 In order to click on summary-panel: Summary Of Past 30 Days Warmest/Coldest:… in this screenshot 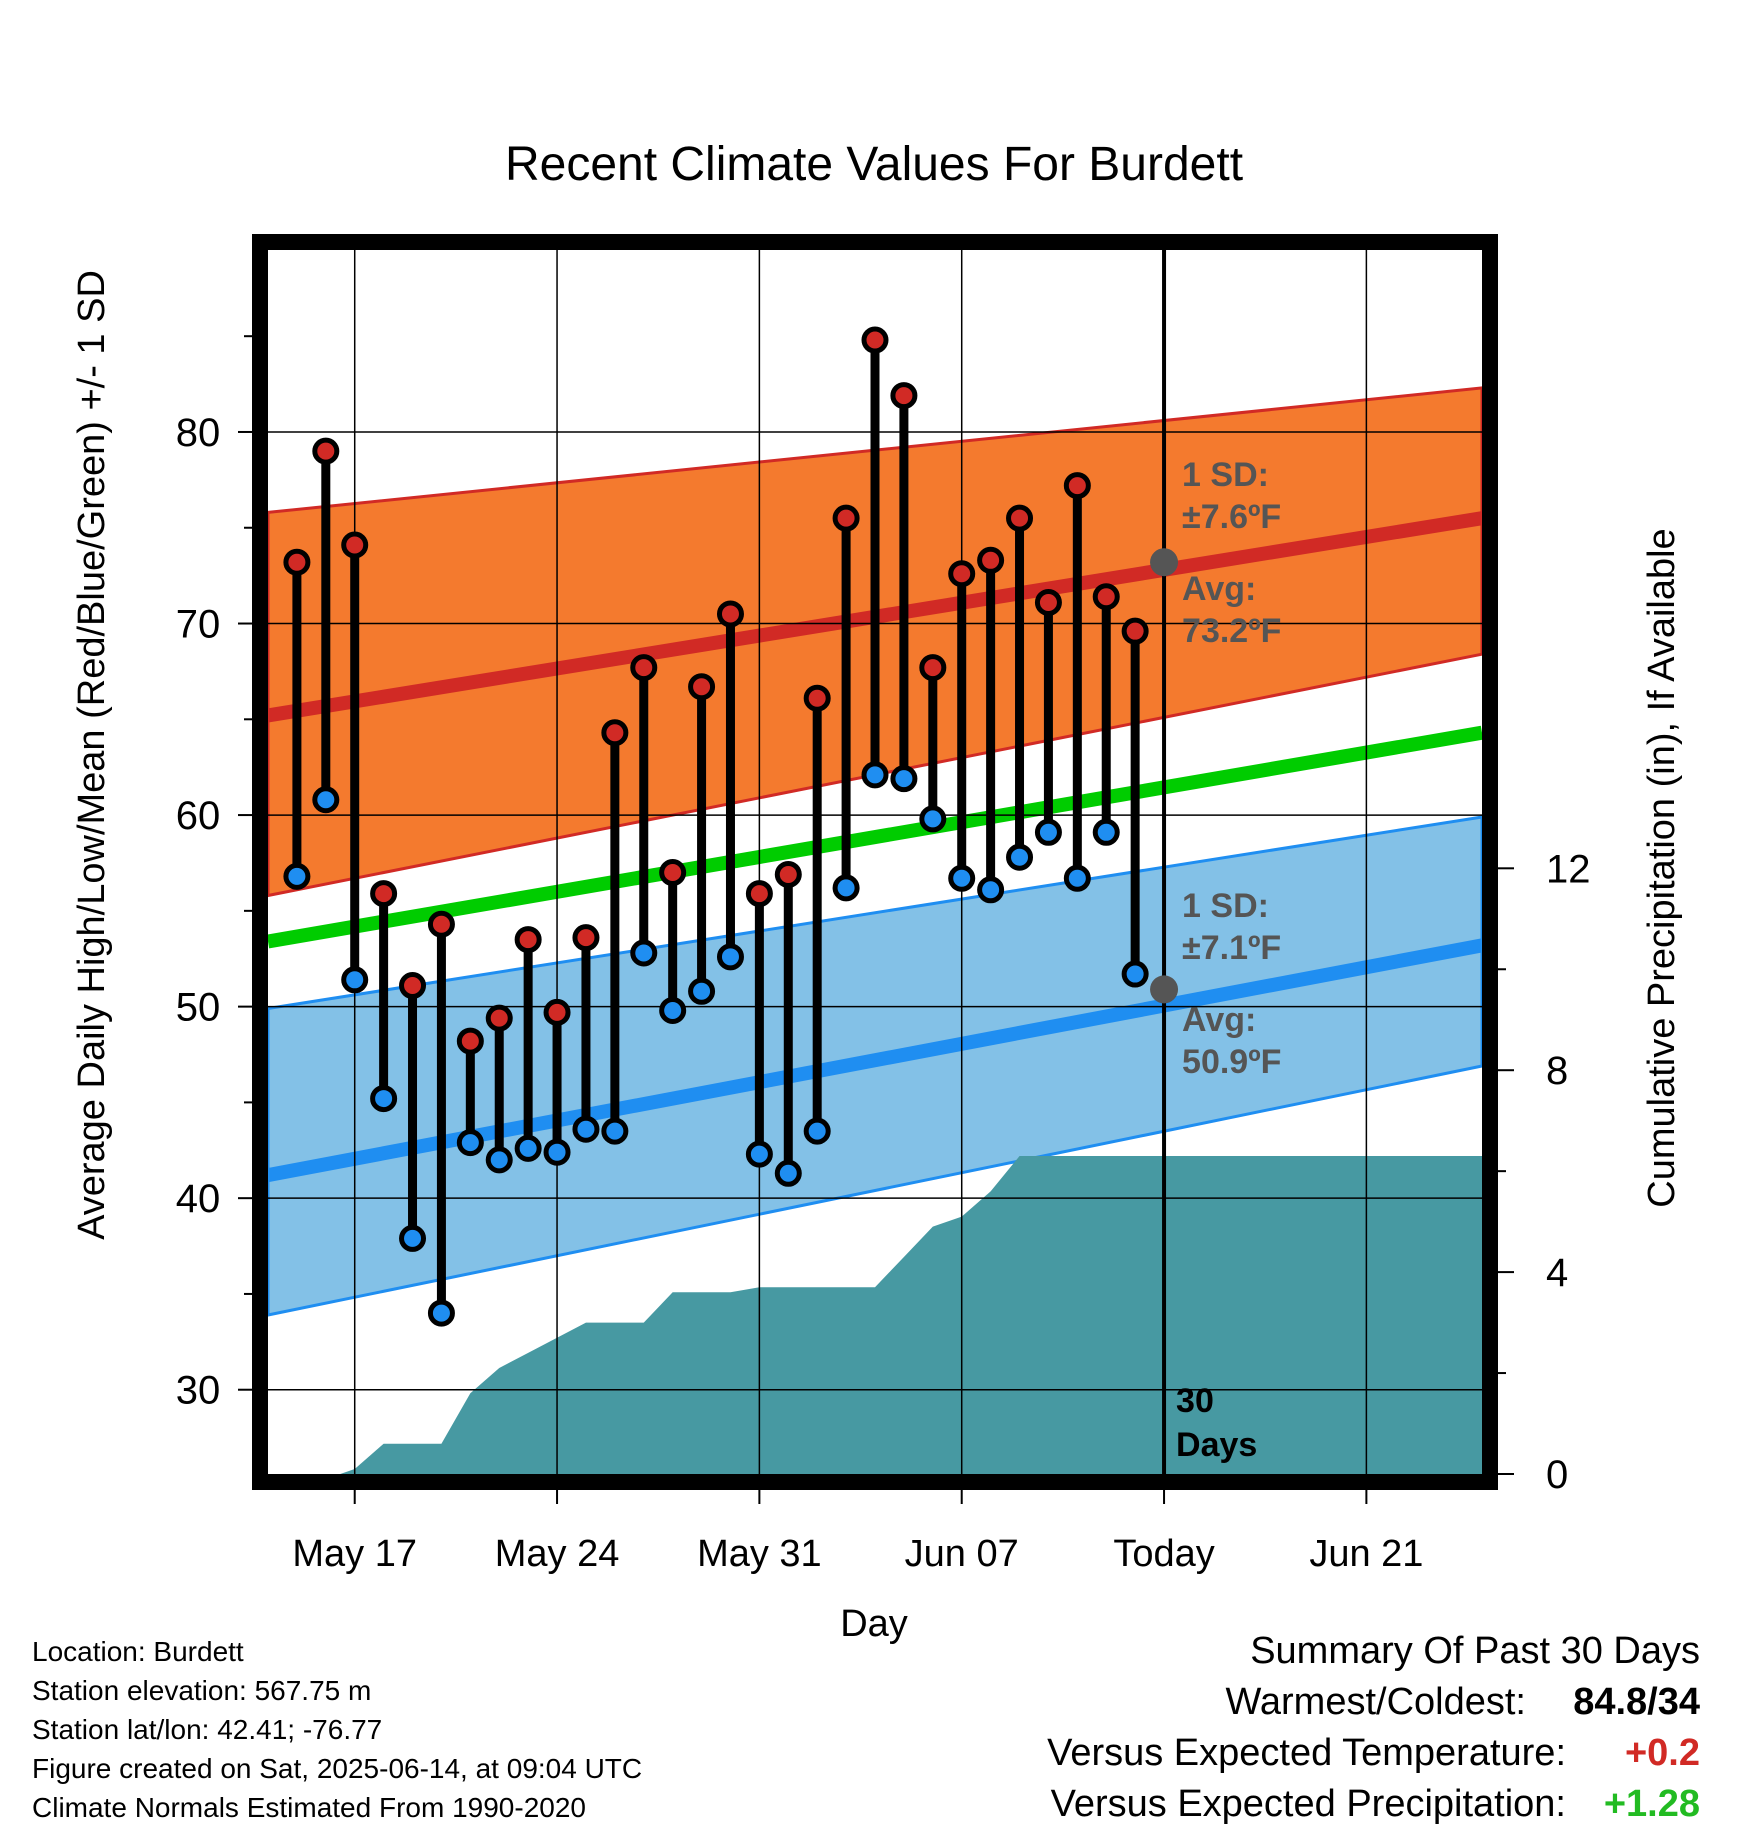, I will do `click(1373, 1728)`.